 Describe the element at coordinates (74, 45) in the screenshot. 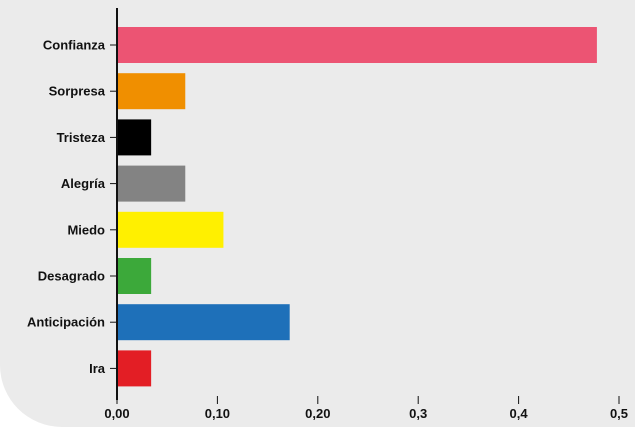

I see `category-label-confianza: Confianza` at that location.